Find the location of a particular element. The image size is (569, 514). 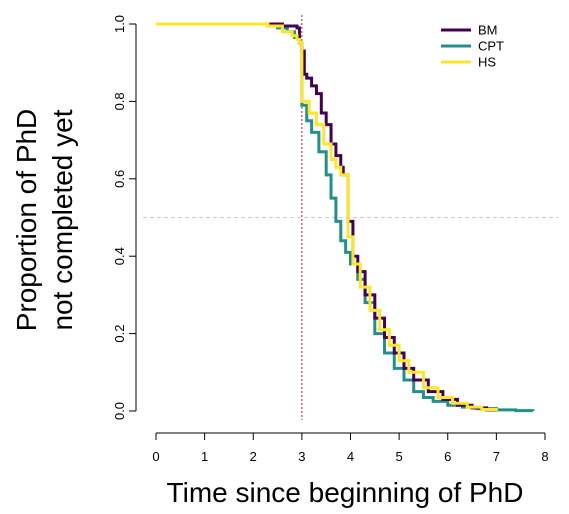

x-tick-label: 5 is located at coordinates (399, 456).